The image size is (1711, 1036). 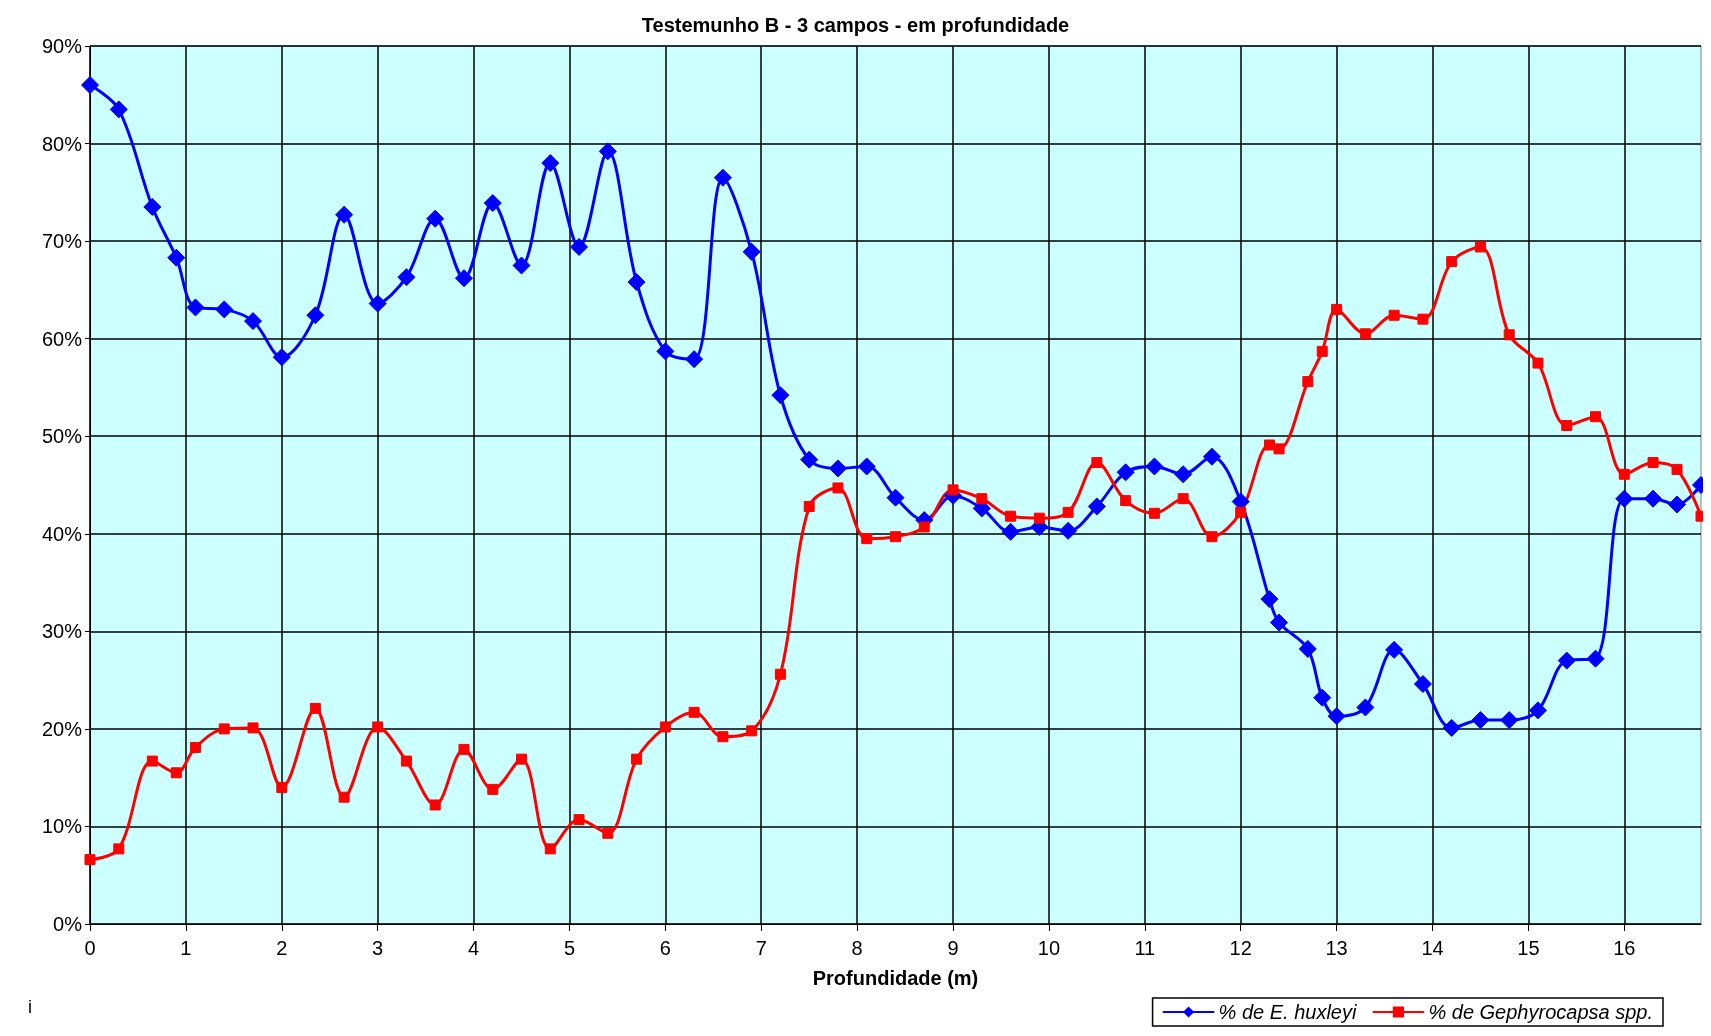 I want to click on x-tick-label: 12, so click(x=1240, y=948).